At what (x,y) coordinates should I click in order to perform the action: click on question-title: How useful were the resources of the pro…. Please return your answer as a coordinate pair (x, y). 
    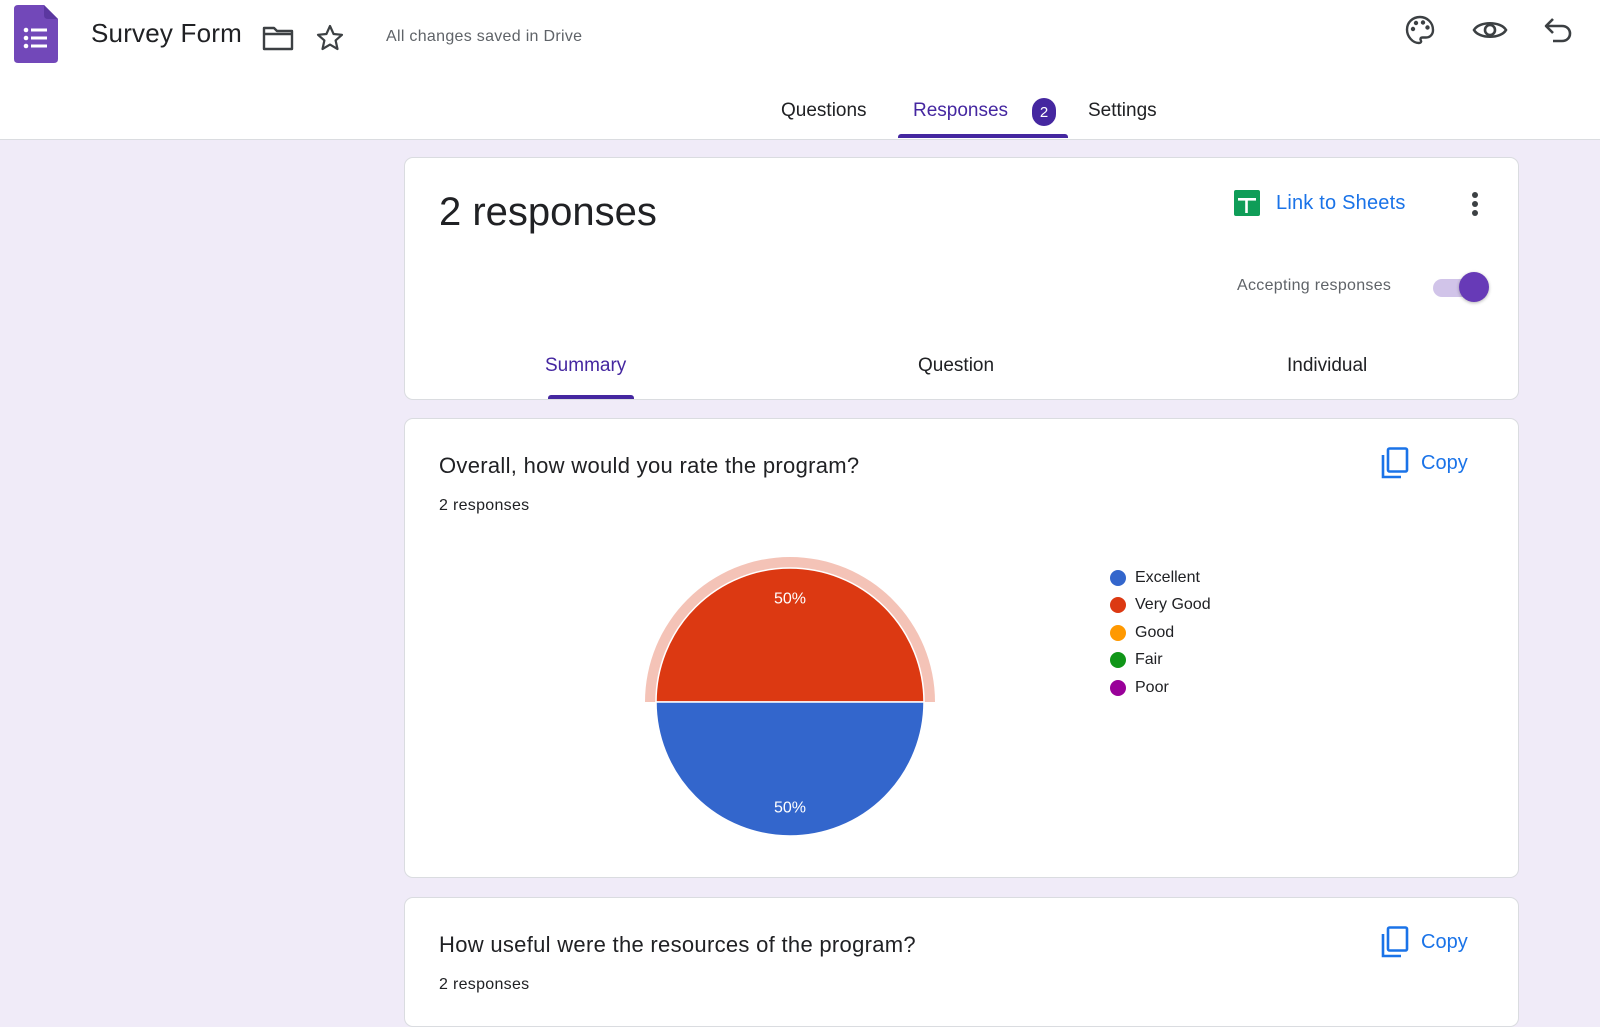
    Looking at the image, I should click on (677, 944).